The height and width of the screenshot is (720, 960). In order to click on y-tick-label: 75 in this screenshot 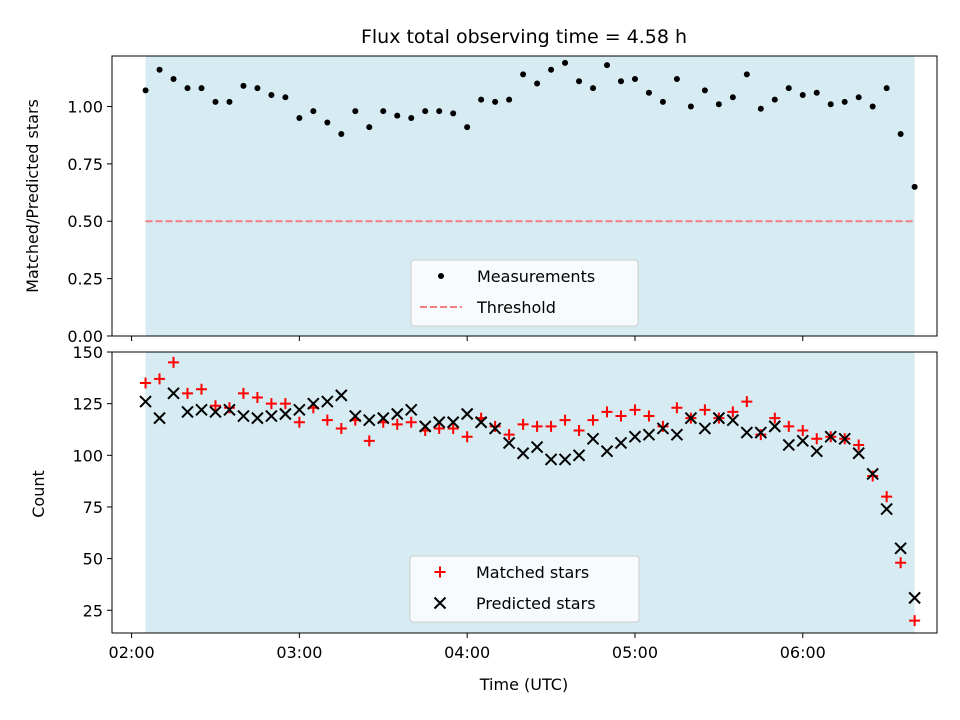, I will do `click(93, 507)`.